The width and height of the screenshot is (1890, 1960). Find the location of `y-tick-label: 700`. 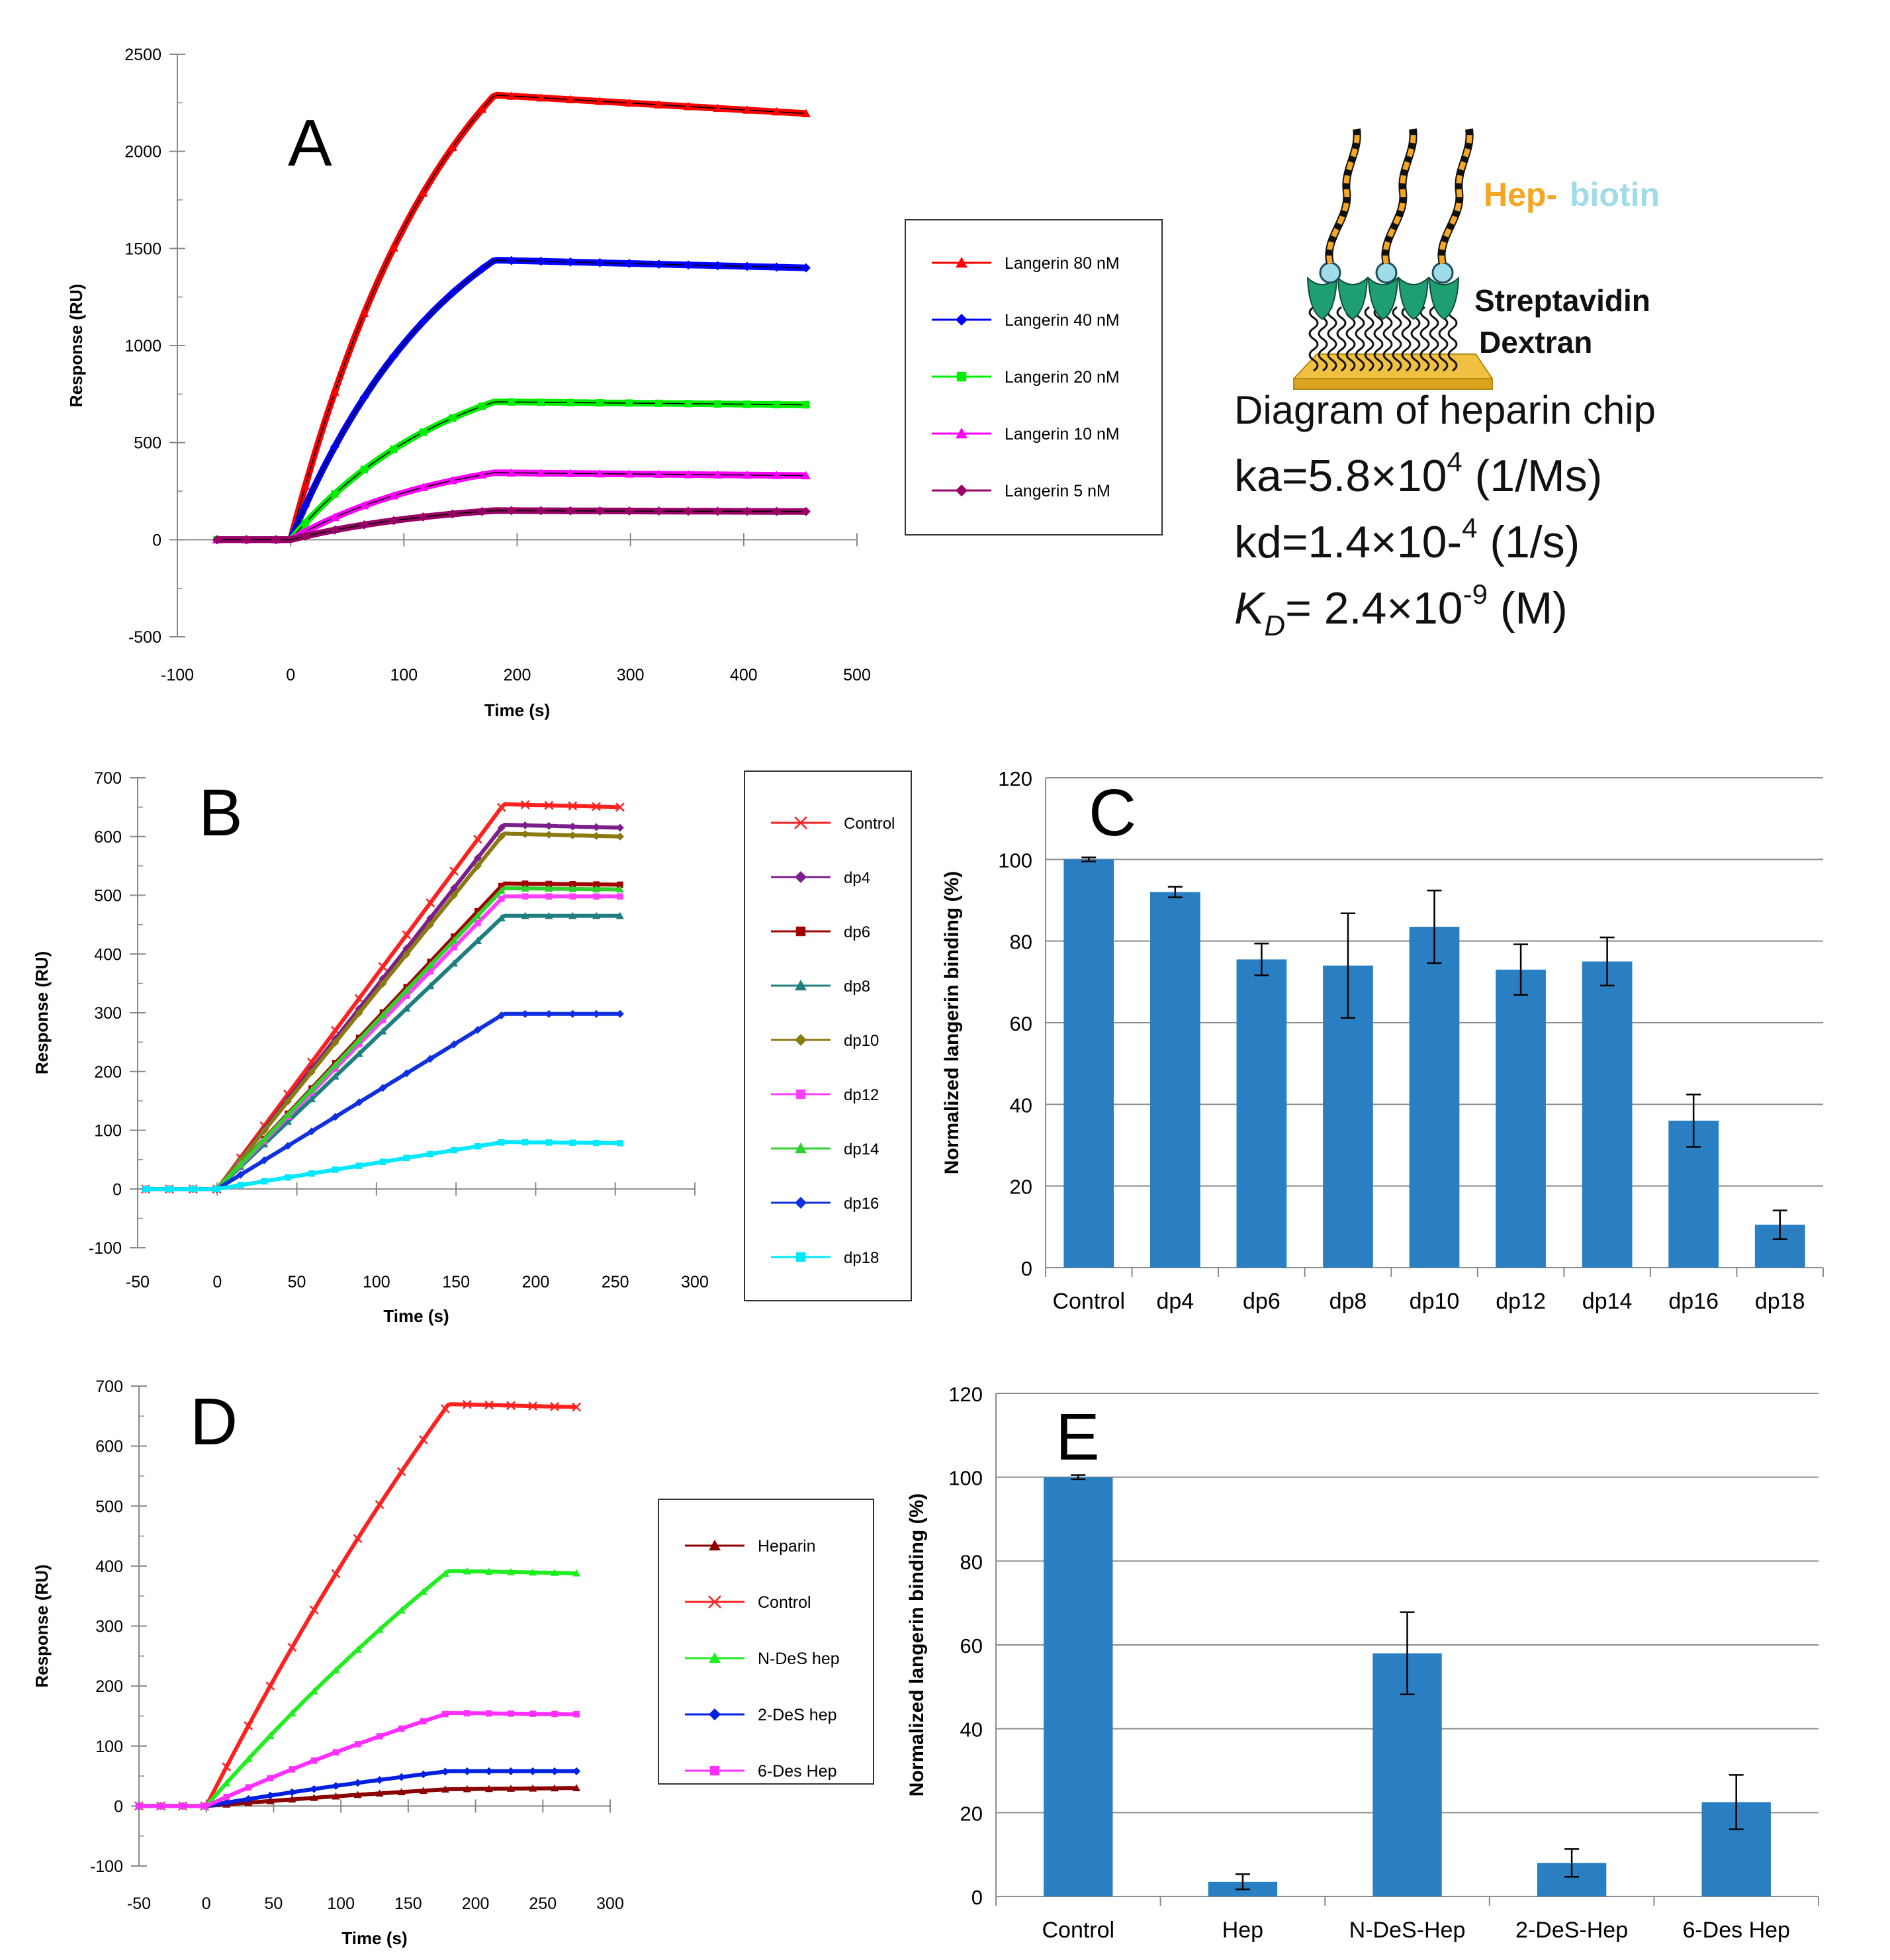

y-tick-label: 700 is located at coordinates (109, 1386).